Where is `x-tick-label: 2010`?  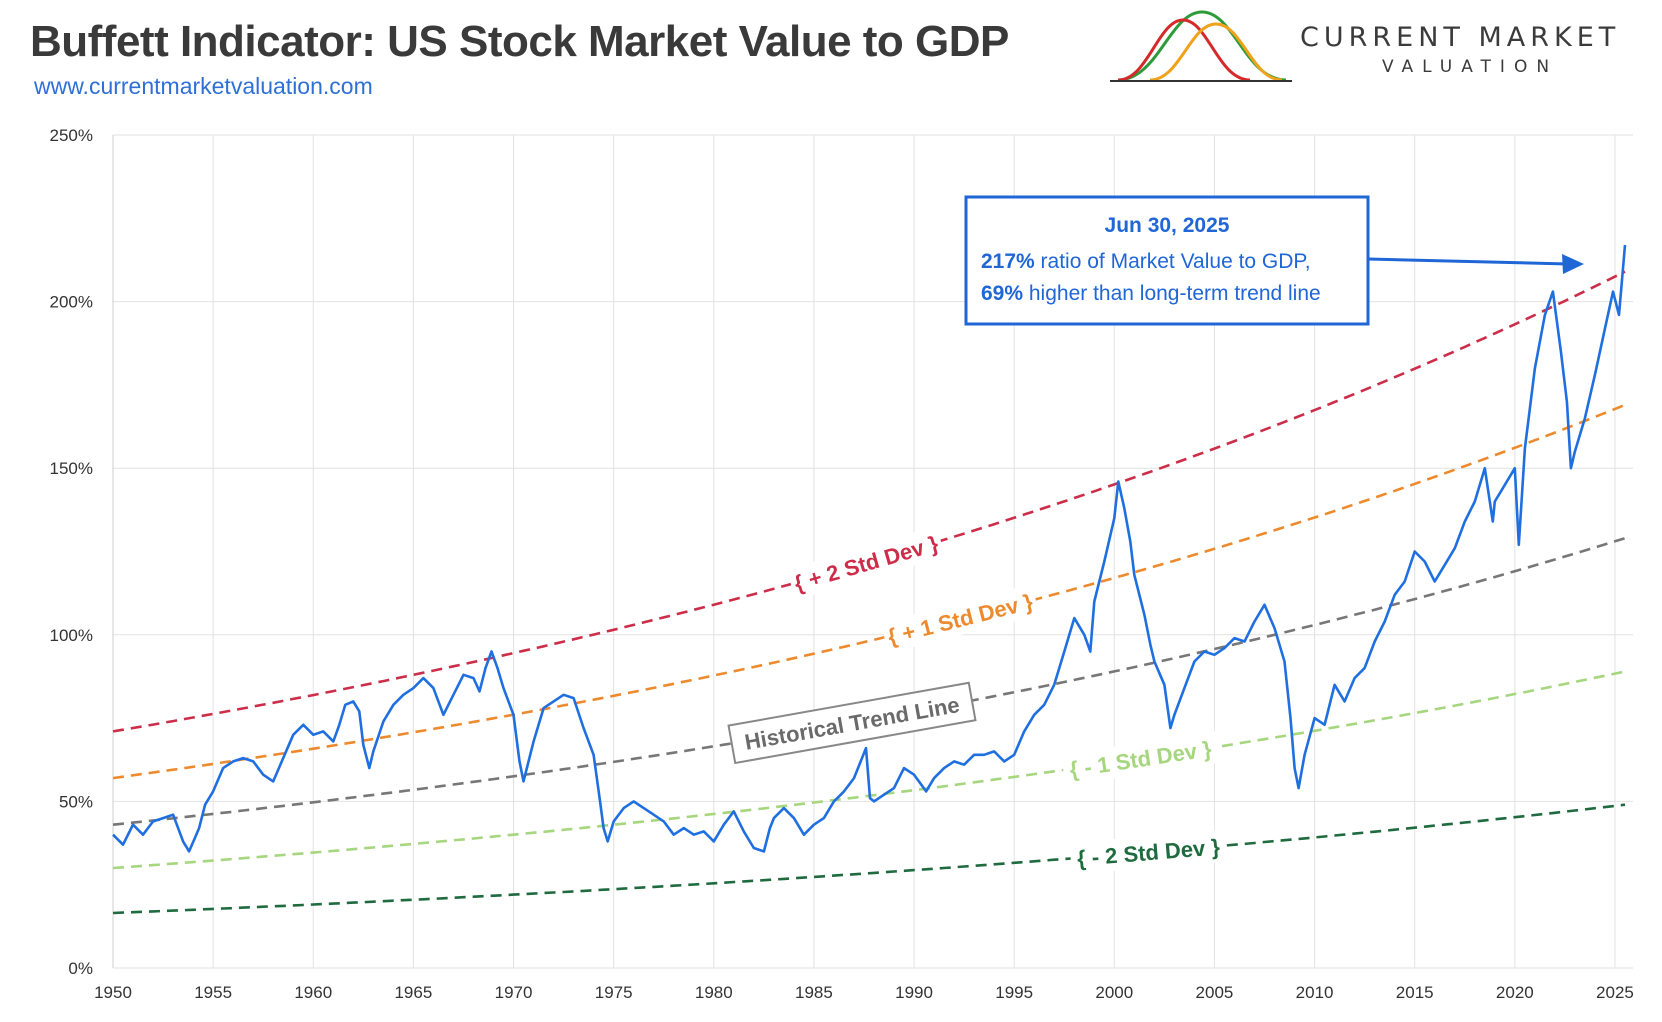 x-tick-label: 2010 is located at coordinates (1315, 992).